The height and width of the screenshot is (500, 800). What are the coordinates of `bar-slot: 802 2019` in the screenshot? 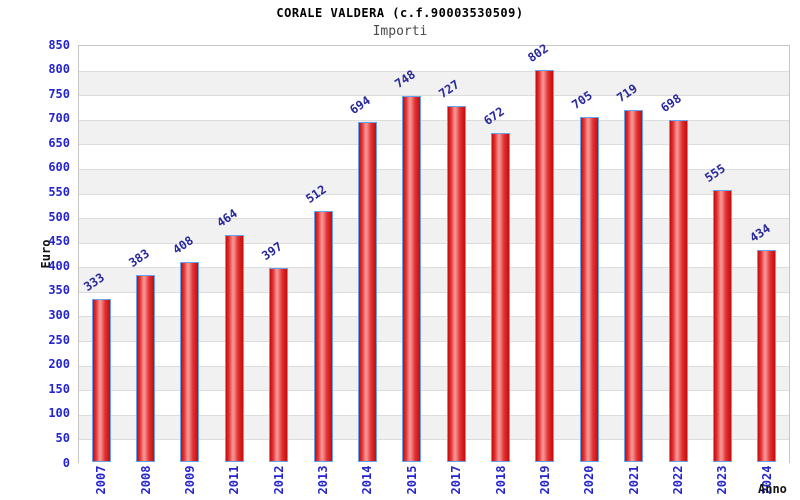 It's located at (545, 267).